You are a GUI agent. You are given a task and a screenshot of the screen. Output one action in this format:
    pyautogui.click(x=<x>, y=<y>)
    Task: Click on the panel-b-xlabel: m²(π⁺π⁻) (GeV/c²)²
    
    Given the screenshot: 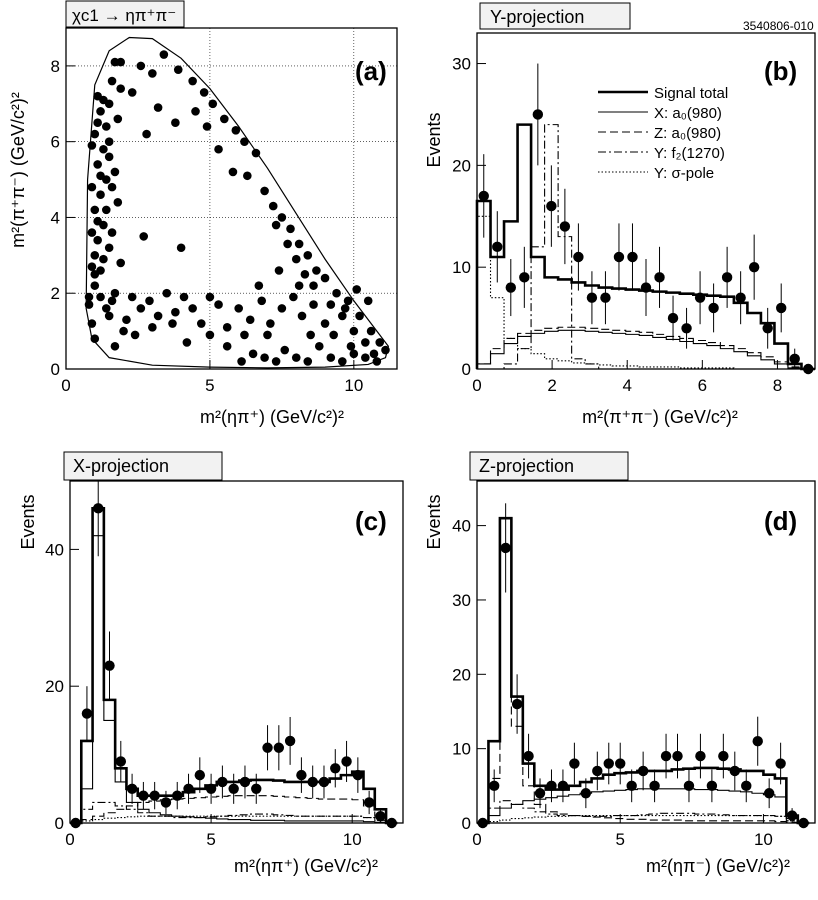 What is the action you would take?
    pyautogui.click(x=660, y=417)
    